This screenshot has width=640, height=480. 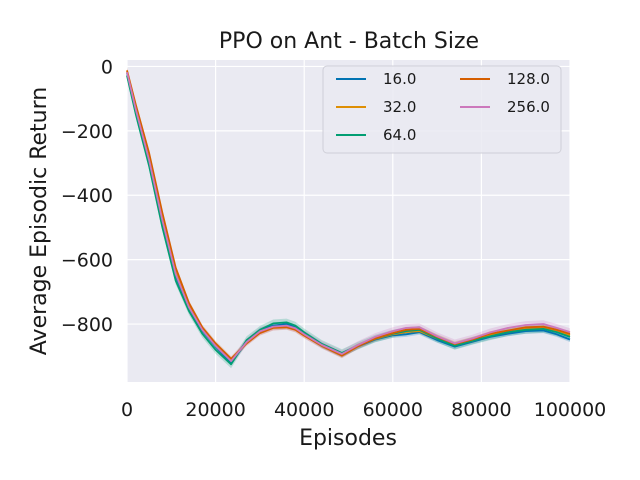 What do you see at coordinates (528, 79) in the screenshot?
I see `legend-label-128.0: 128.0` at bounding box center [528, 79].